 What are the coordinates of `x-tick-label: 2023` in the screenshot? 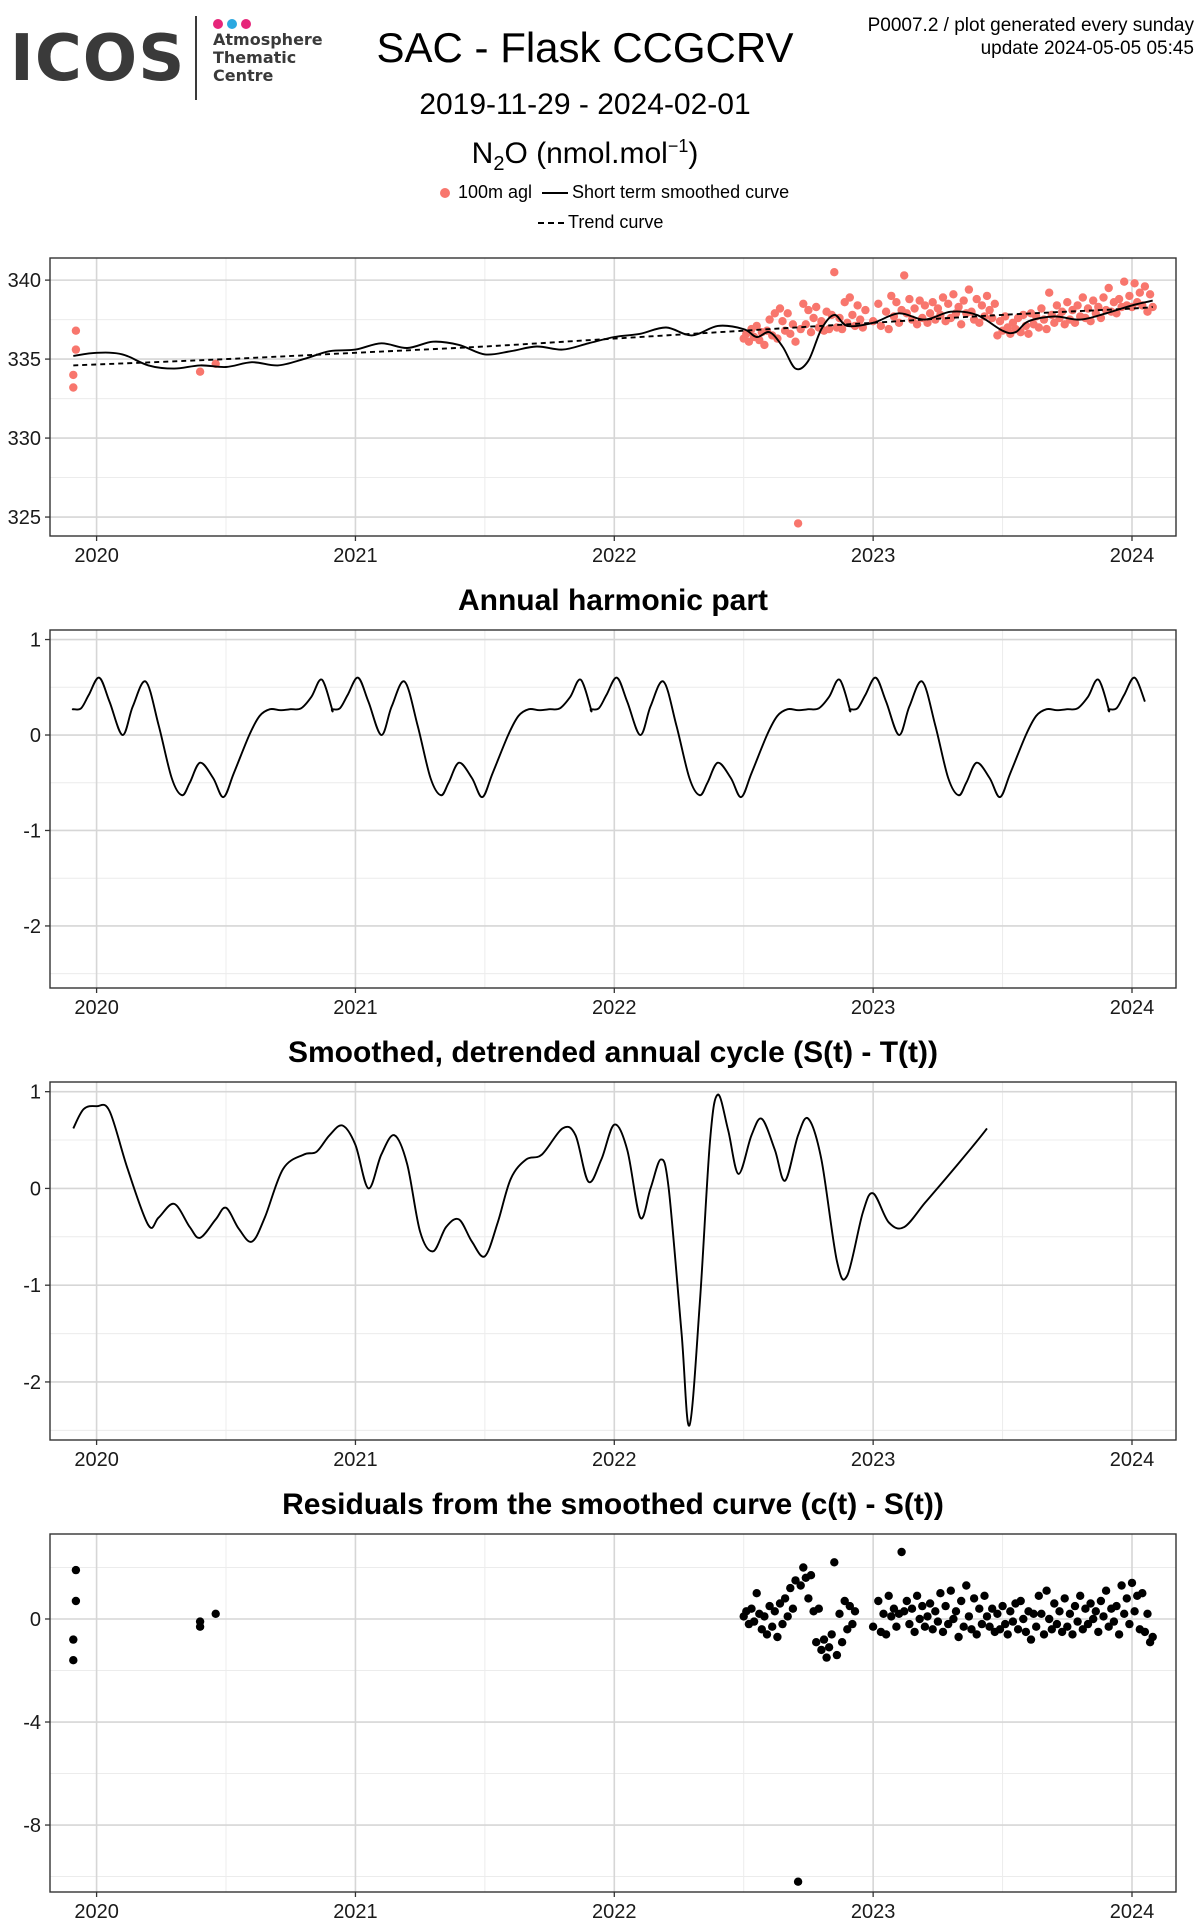 It's located at (873, 1008).